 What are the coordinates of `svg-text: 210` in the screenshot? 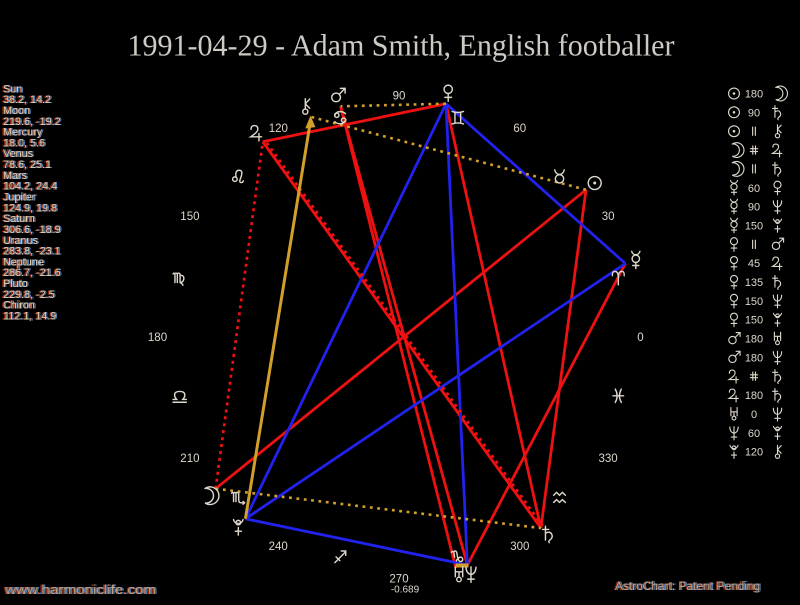 It's located at (189, 459).